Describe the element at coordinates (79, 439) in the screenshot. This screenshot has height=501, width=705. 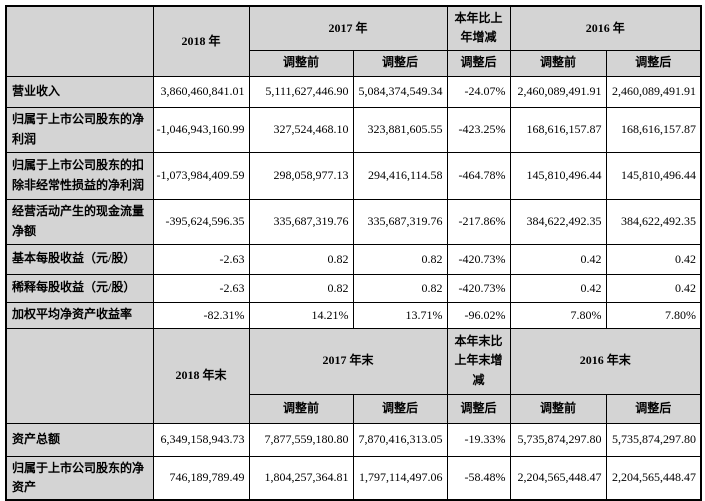
I see `row-label: 资产总额` at that location.